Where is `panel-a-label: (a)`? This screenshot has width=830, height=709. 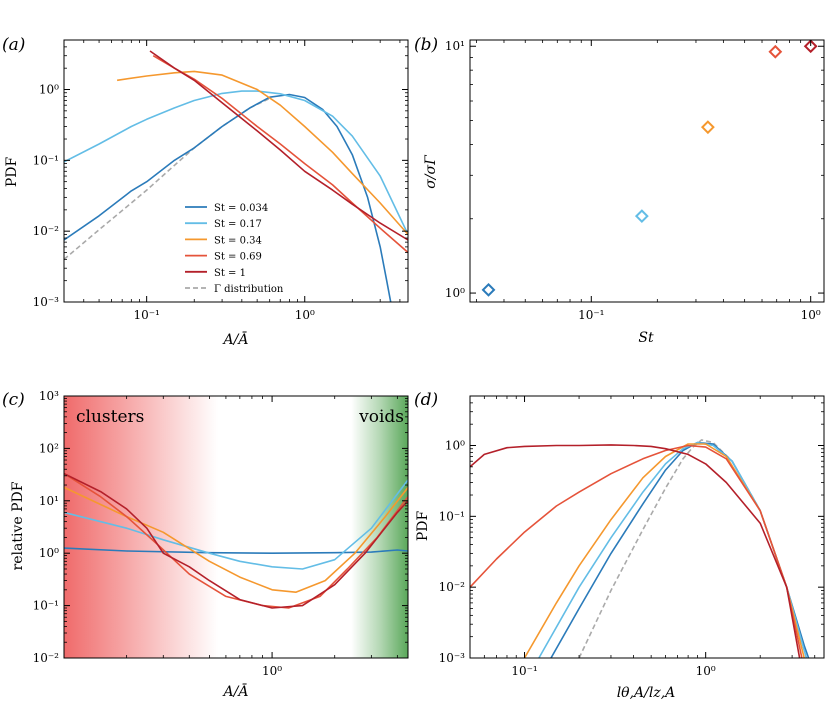 panel-a-label: (a) is located at coordinates (13, 45).